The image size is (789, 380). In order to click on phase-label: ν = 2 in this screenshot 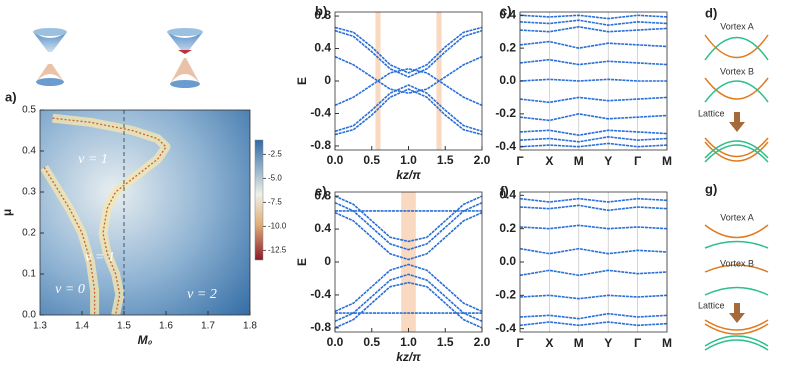, I will do `click(202, 294)`.